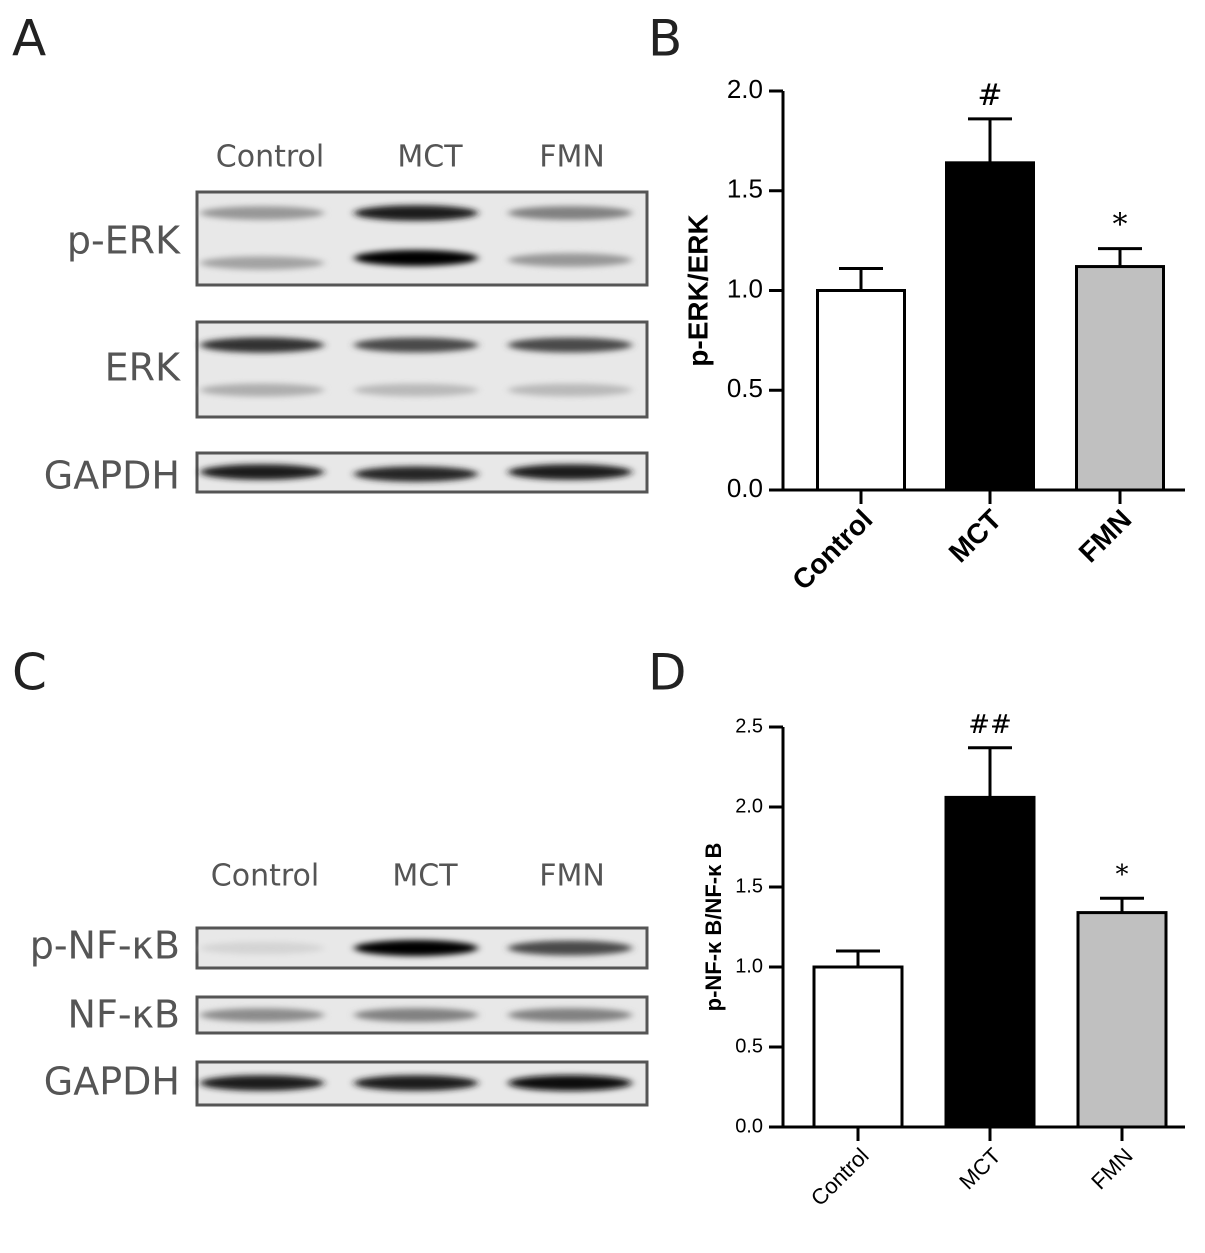  I want to click on row-label: p-ERK, so click(124, 241).